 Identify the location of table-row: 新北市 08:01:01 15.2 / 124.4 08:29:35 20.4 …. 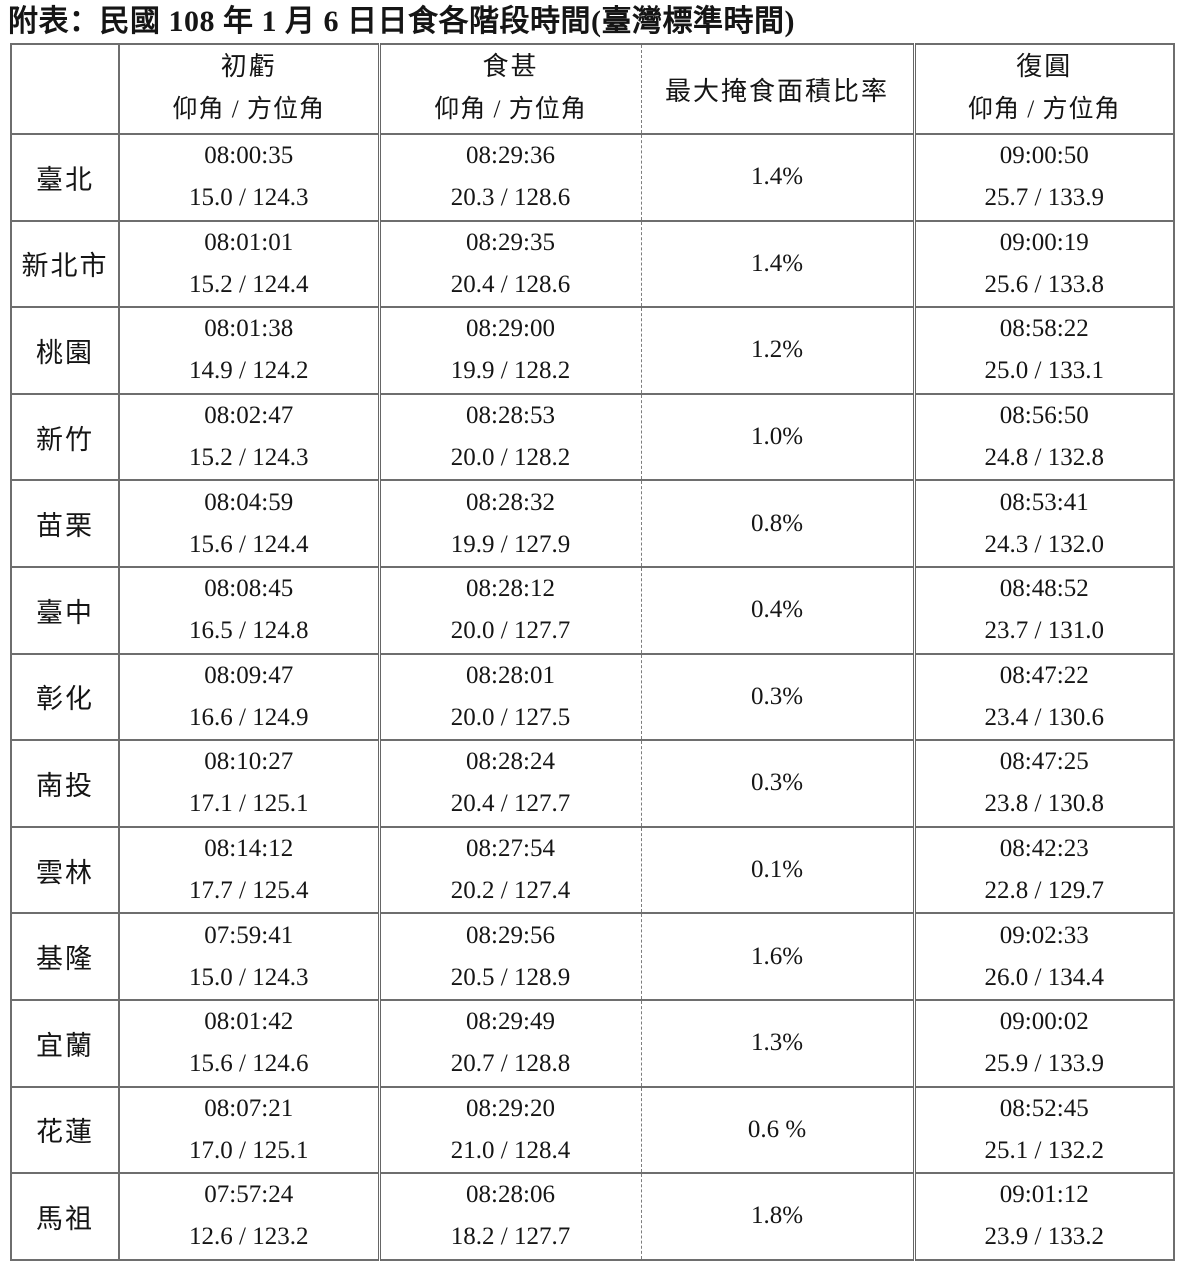
(592, 264).